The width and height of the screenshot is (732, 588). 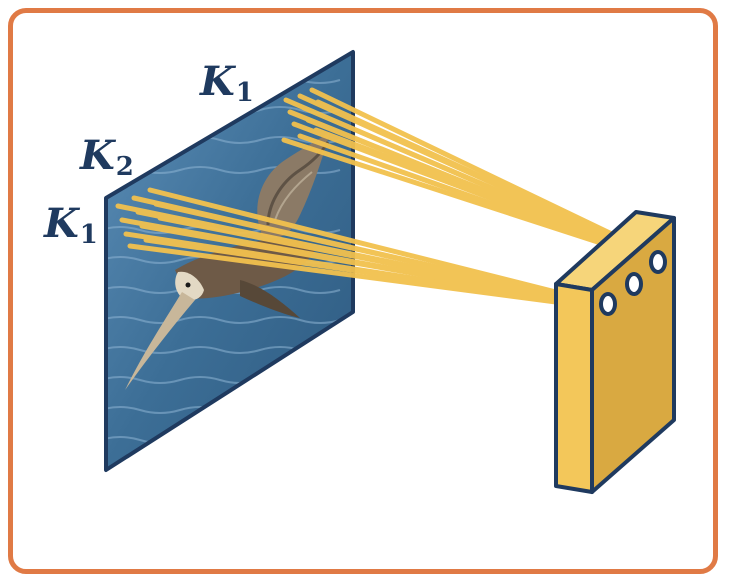 What do you see at coordinates (450, 168) in the screenshot?
I see `rays-upper` at bounding box center [450, 168].